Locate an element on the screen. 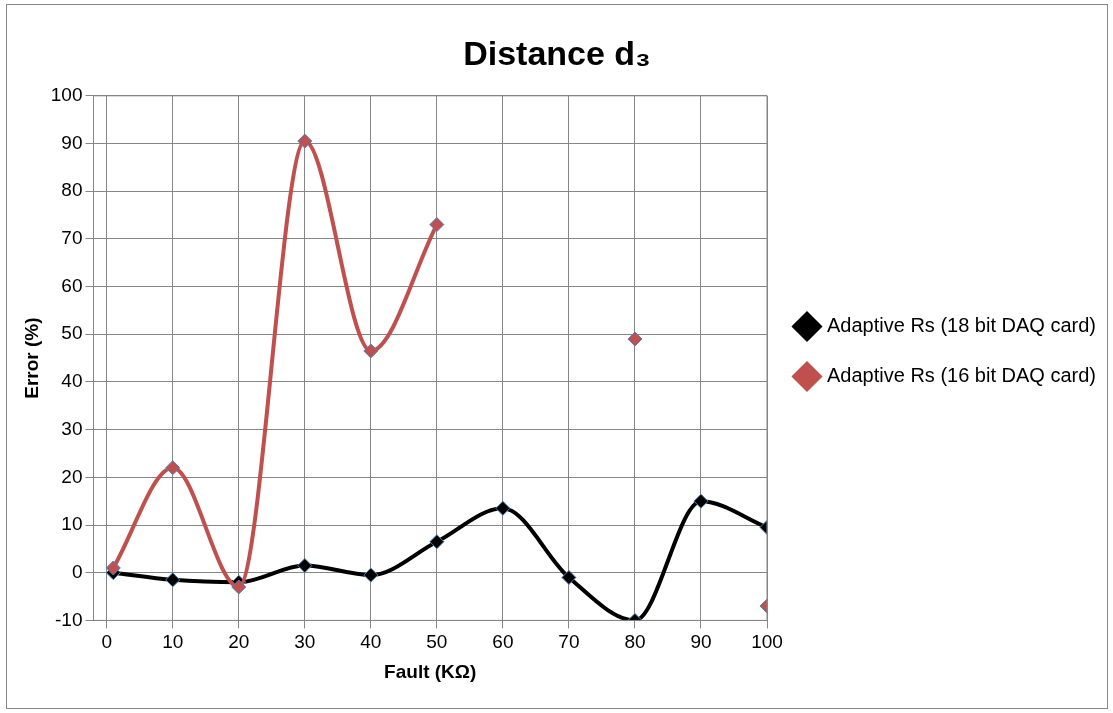 The image size is (1113, 713). legend-label: Adaptive Rs (16 bit DAQ card) is located at coordinates (961, 375).